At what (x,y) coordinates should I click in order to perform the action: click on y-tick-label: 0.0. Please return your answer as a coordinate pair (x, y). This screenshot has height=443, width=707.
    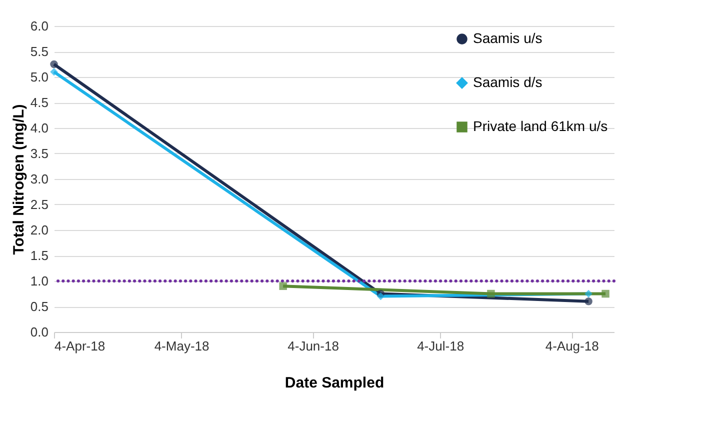
    Looking at the image, I should click on (39, 332).